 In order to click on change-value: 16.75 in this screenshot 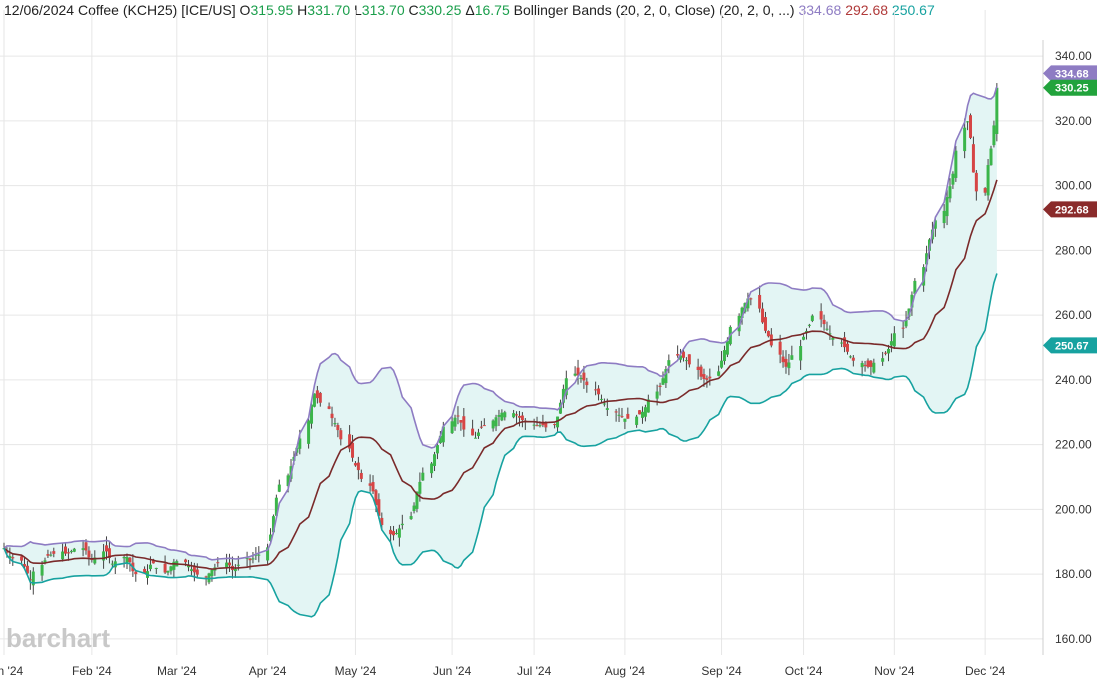, I will do `click(492, 10)`.